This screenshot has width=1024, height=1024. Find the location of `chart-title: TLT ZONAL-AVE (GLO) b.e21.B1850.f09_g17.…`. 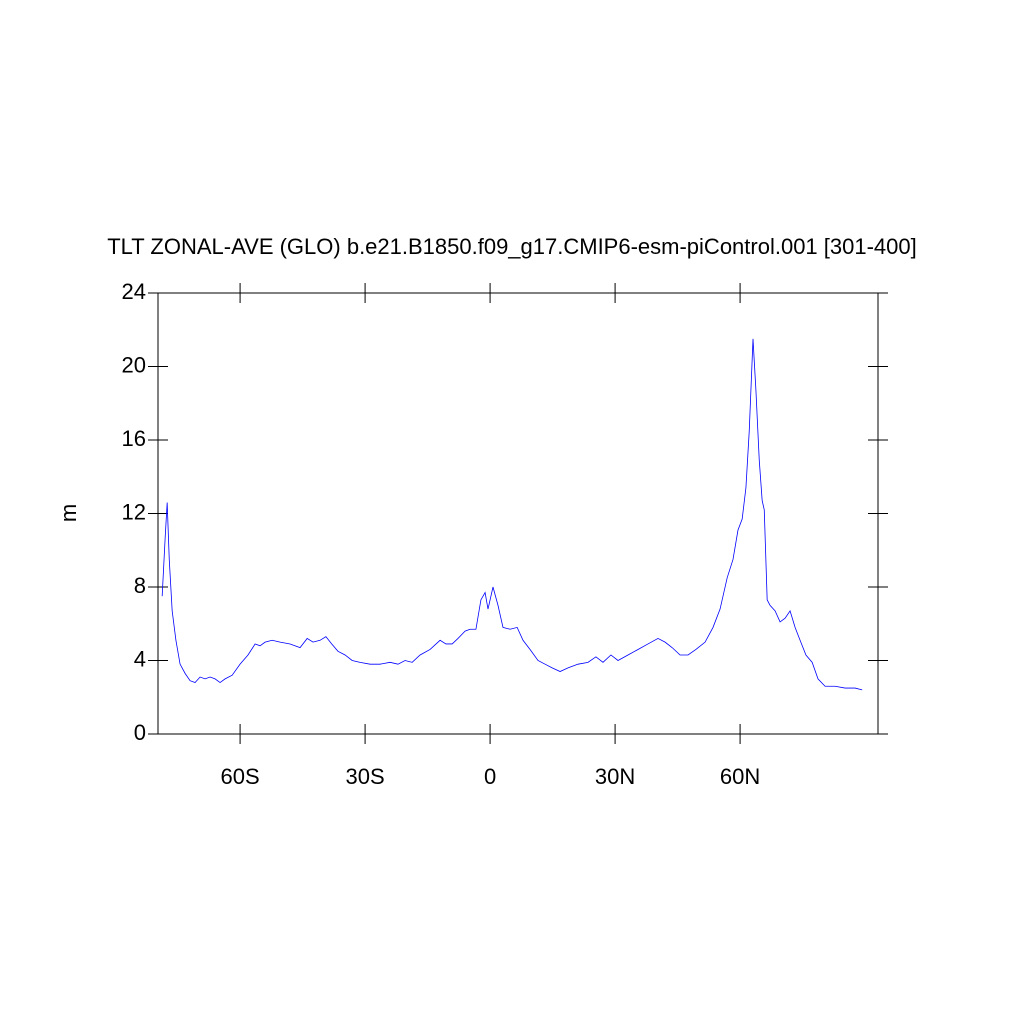

chart-title: TLT ZONAL-AVE (GLO) b.e21.B1850.f09_g17.… is located at coordinates (512, 246).